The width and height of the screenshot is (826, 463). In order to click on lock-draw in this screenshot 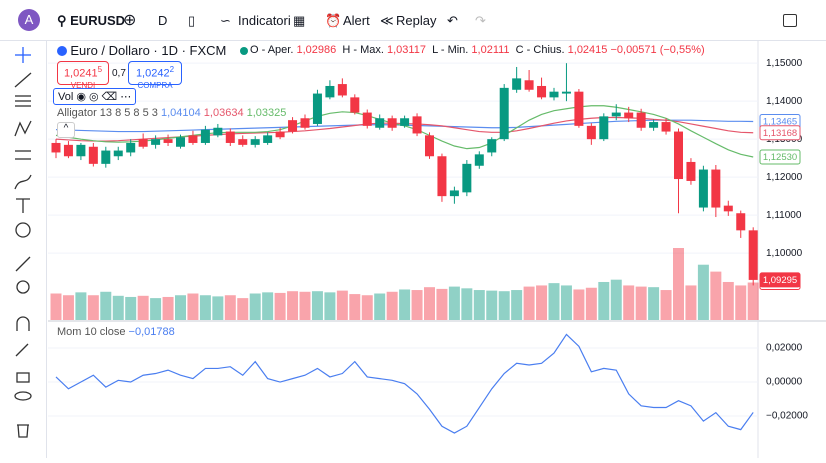, I will do `click(22, 350)`.